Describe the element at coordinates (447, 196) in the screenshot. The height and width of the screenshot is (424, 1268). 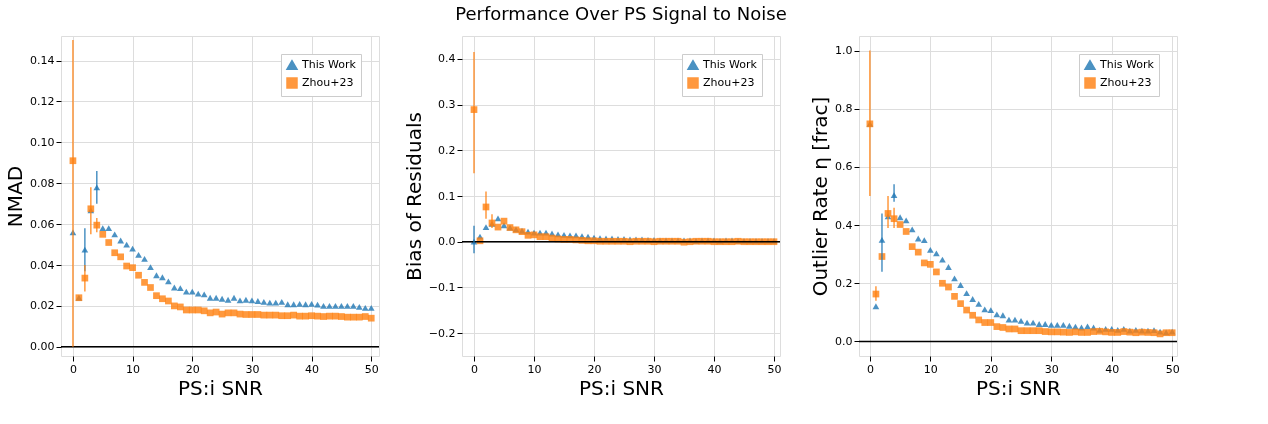
I see `y-tick-label: 0.1` at that location.